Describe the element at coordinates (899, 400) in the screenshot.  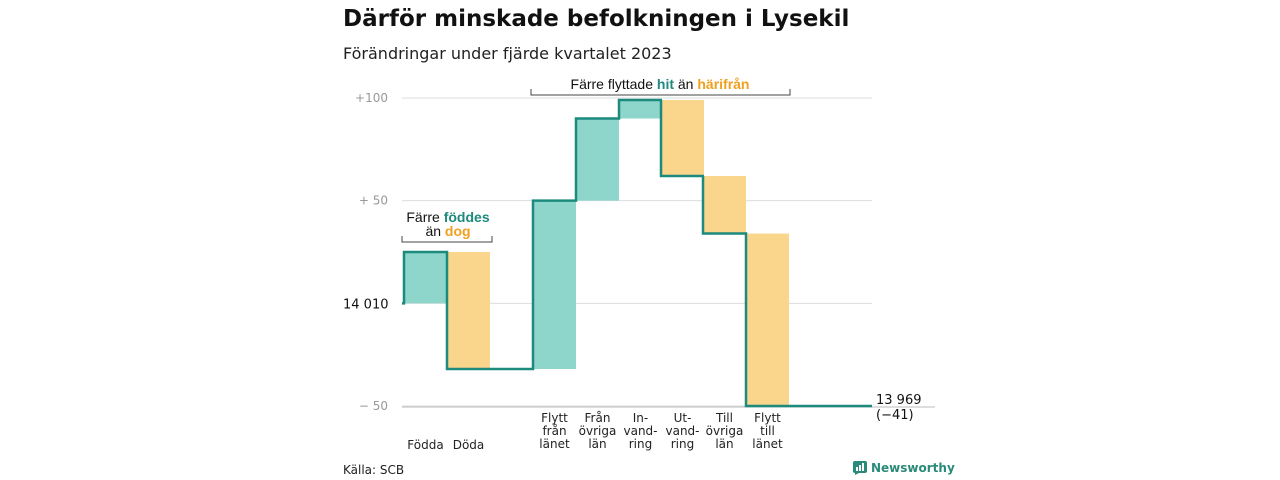
I see `end-value-label: 13 969` at that location.